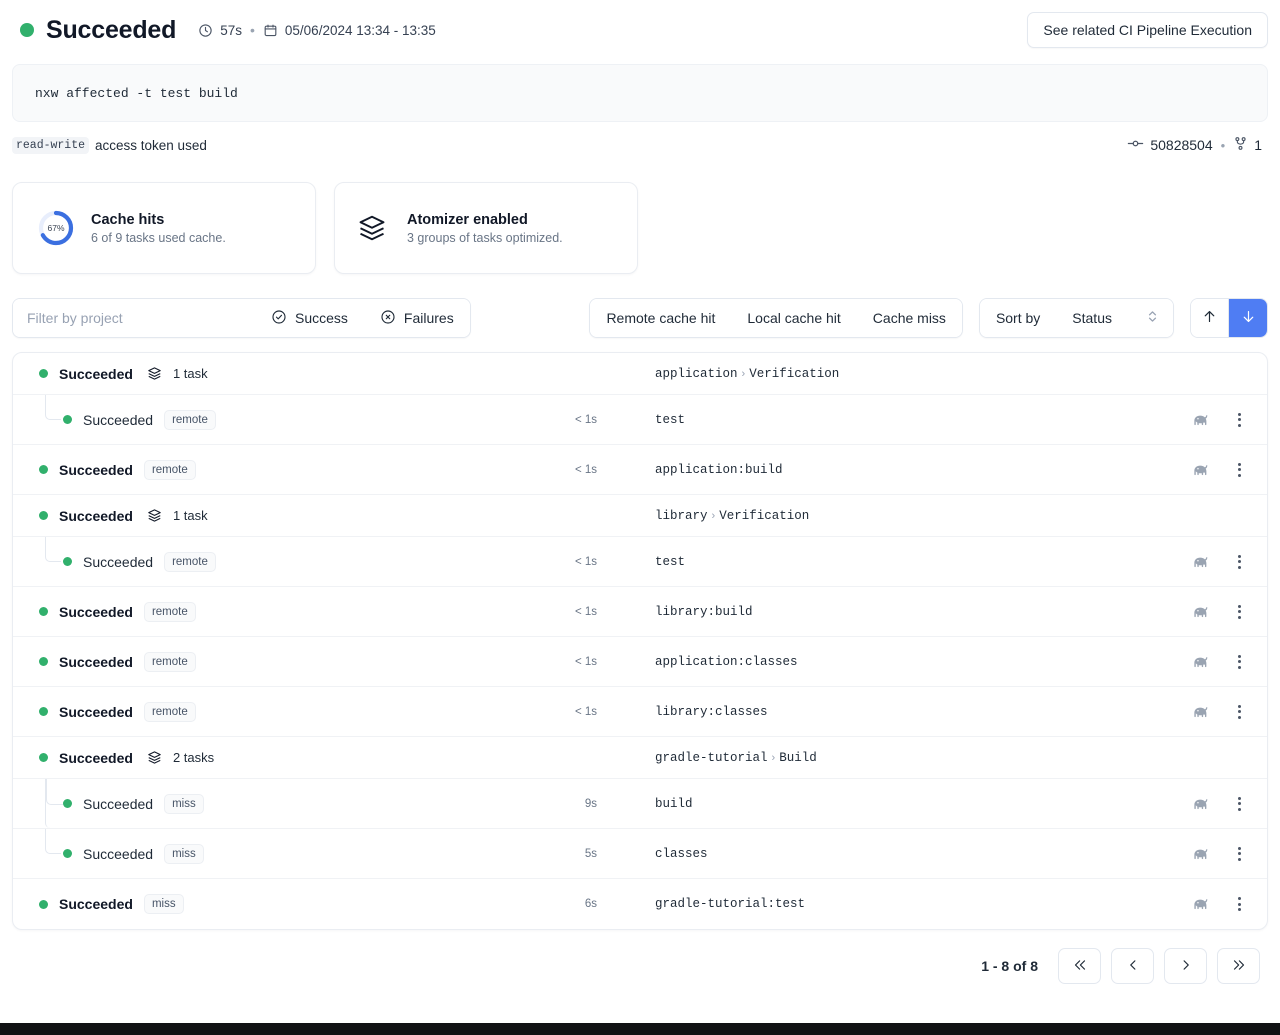  I want to click on task-name: library:classes, so click(711, 711).